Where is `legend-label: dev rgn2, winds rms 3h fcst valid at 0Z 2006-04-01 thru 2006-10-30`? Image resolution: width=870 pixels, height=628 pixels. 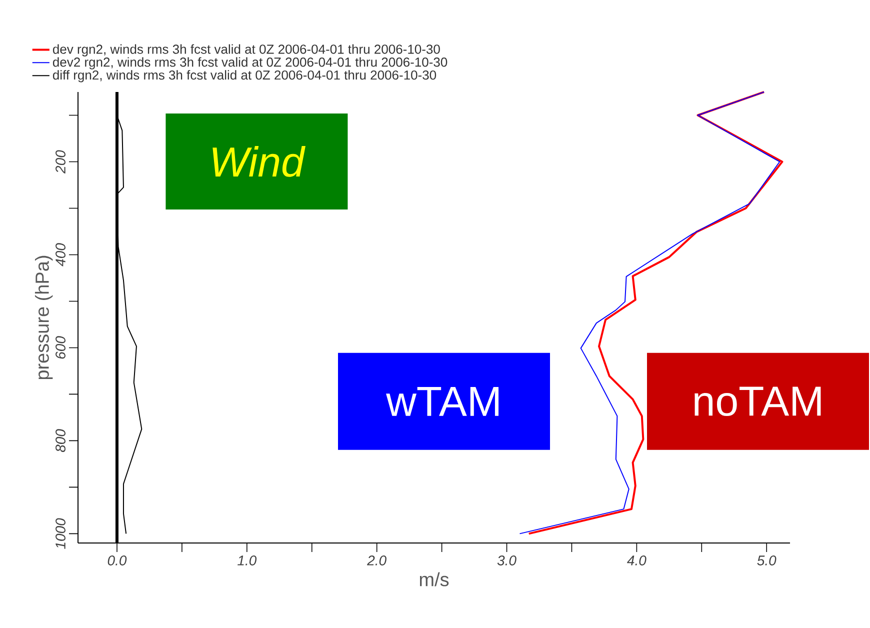 legend-label: dev rgn2, winds rms 3h fcst valid at 0Z 2006-04-01 thru 2006-10-30 is located at coordinates (246, 50).